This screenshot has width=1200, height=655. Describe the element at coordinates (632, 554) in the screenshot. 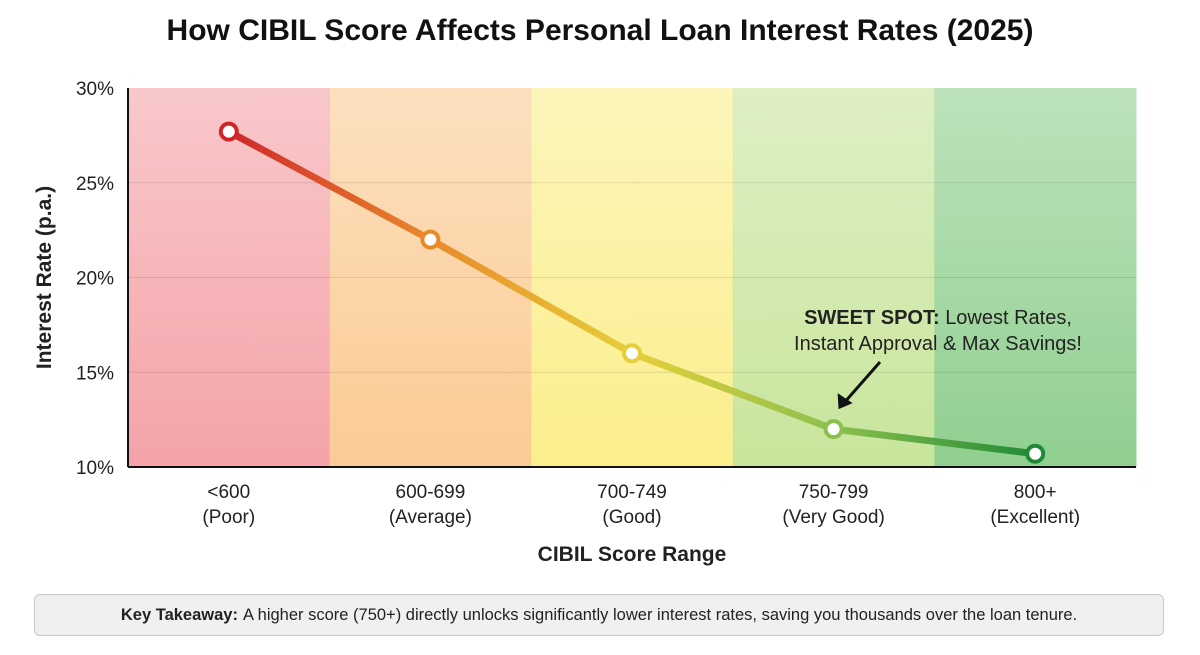

I see `x-axis-label: CIBIL Score Range` at that location.